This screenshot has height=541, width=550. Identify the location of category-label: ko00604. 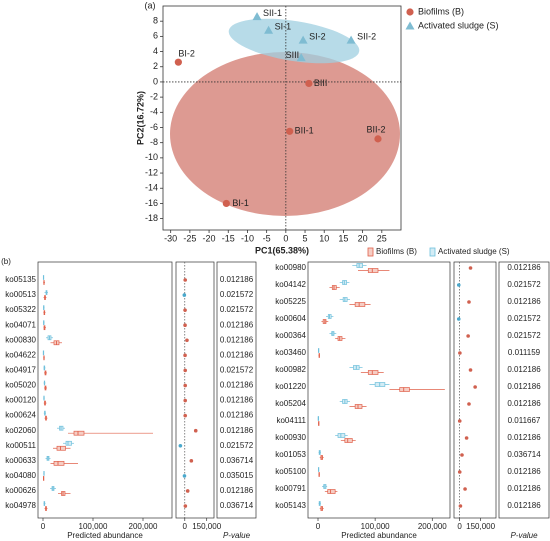
(290, 318).